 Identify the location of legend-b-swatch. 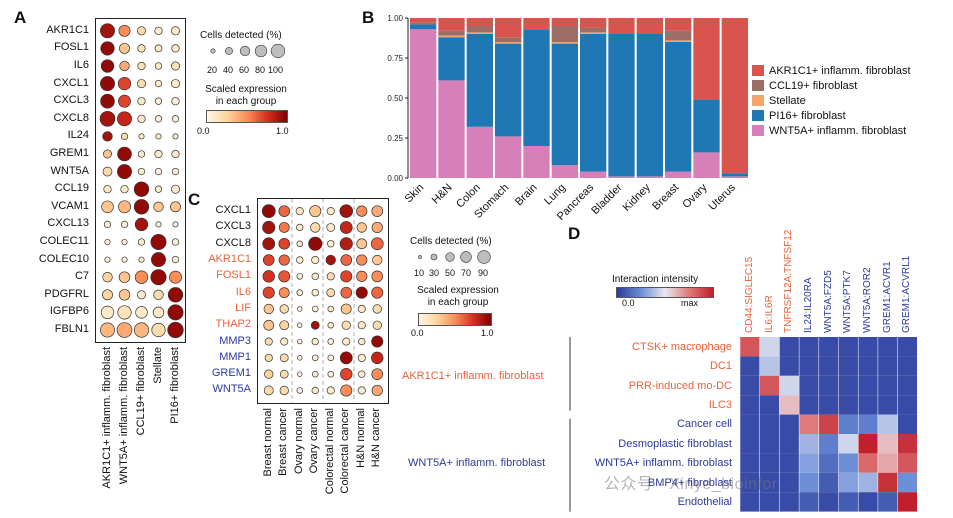
(758, 100).